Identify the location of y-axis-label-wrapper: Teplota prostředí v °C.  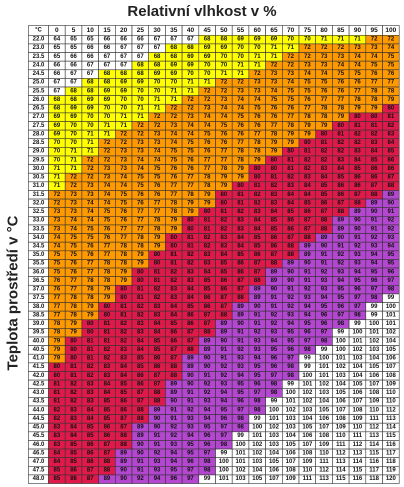
(13, 243).